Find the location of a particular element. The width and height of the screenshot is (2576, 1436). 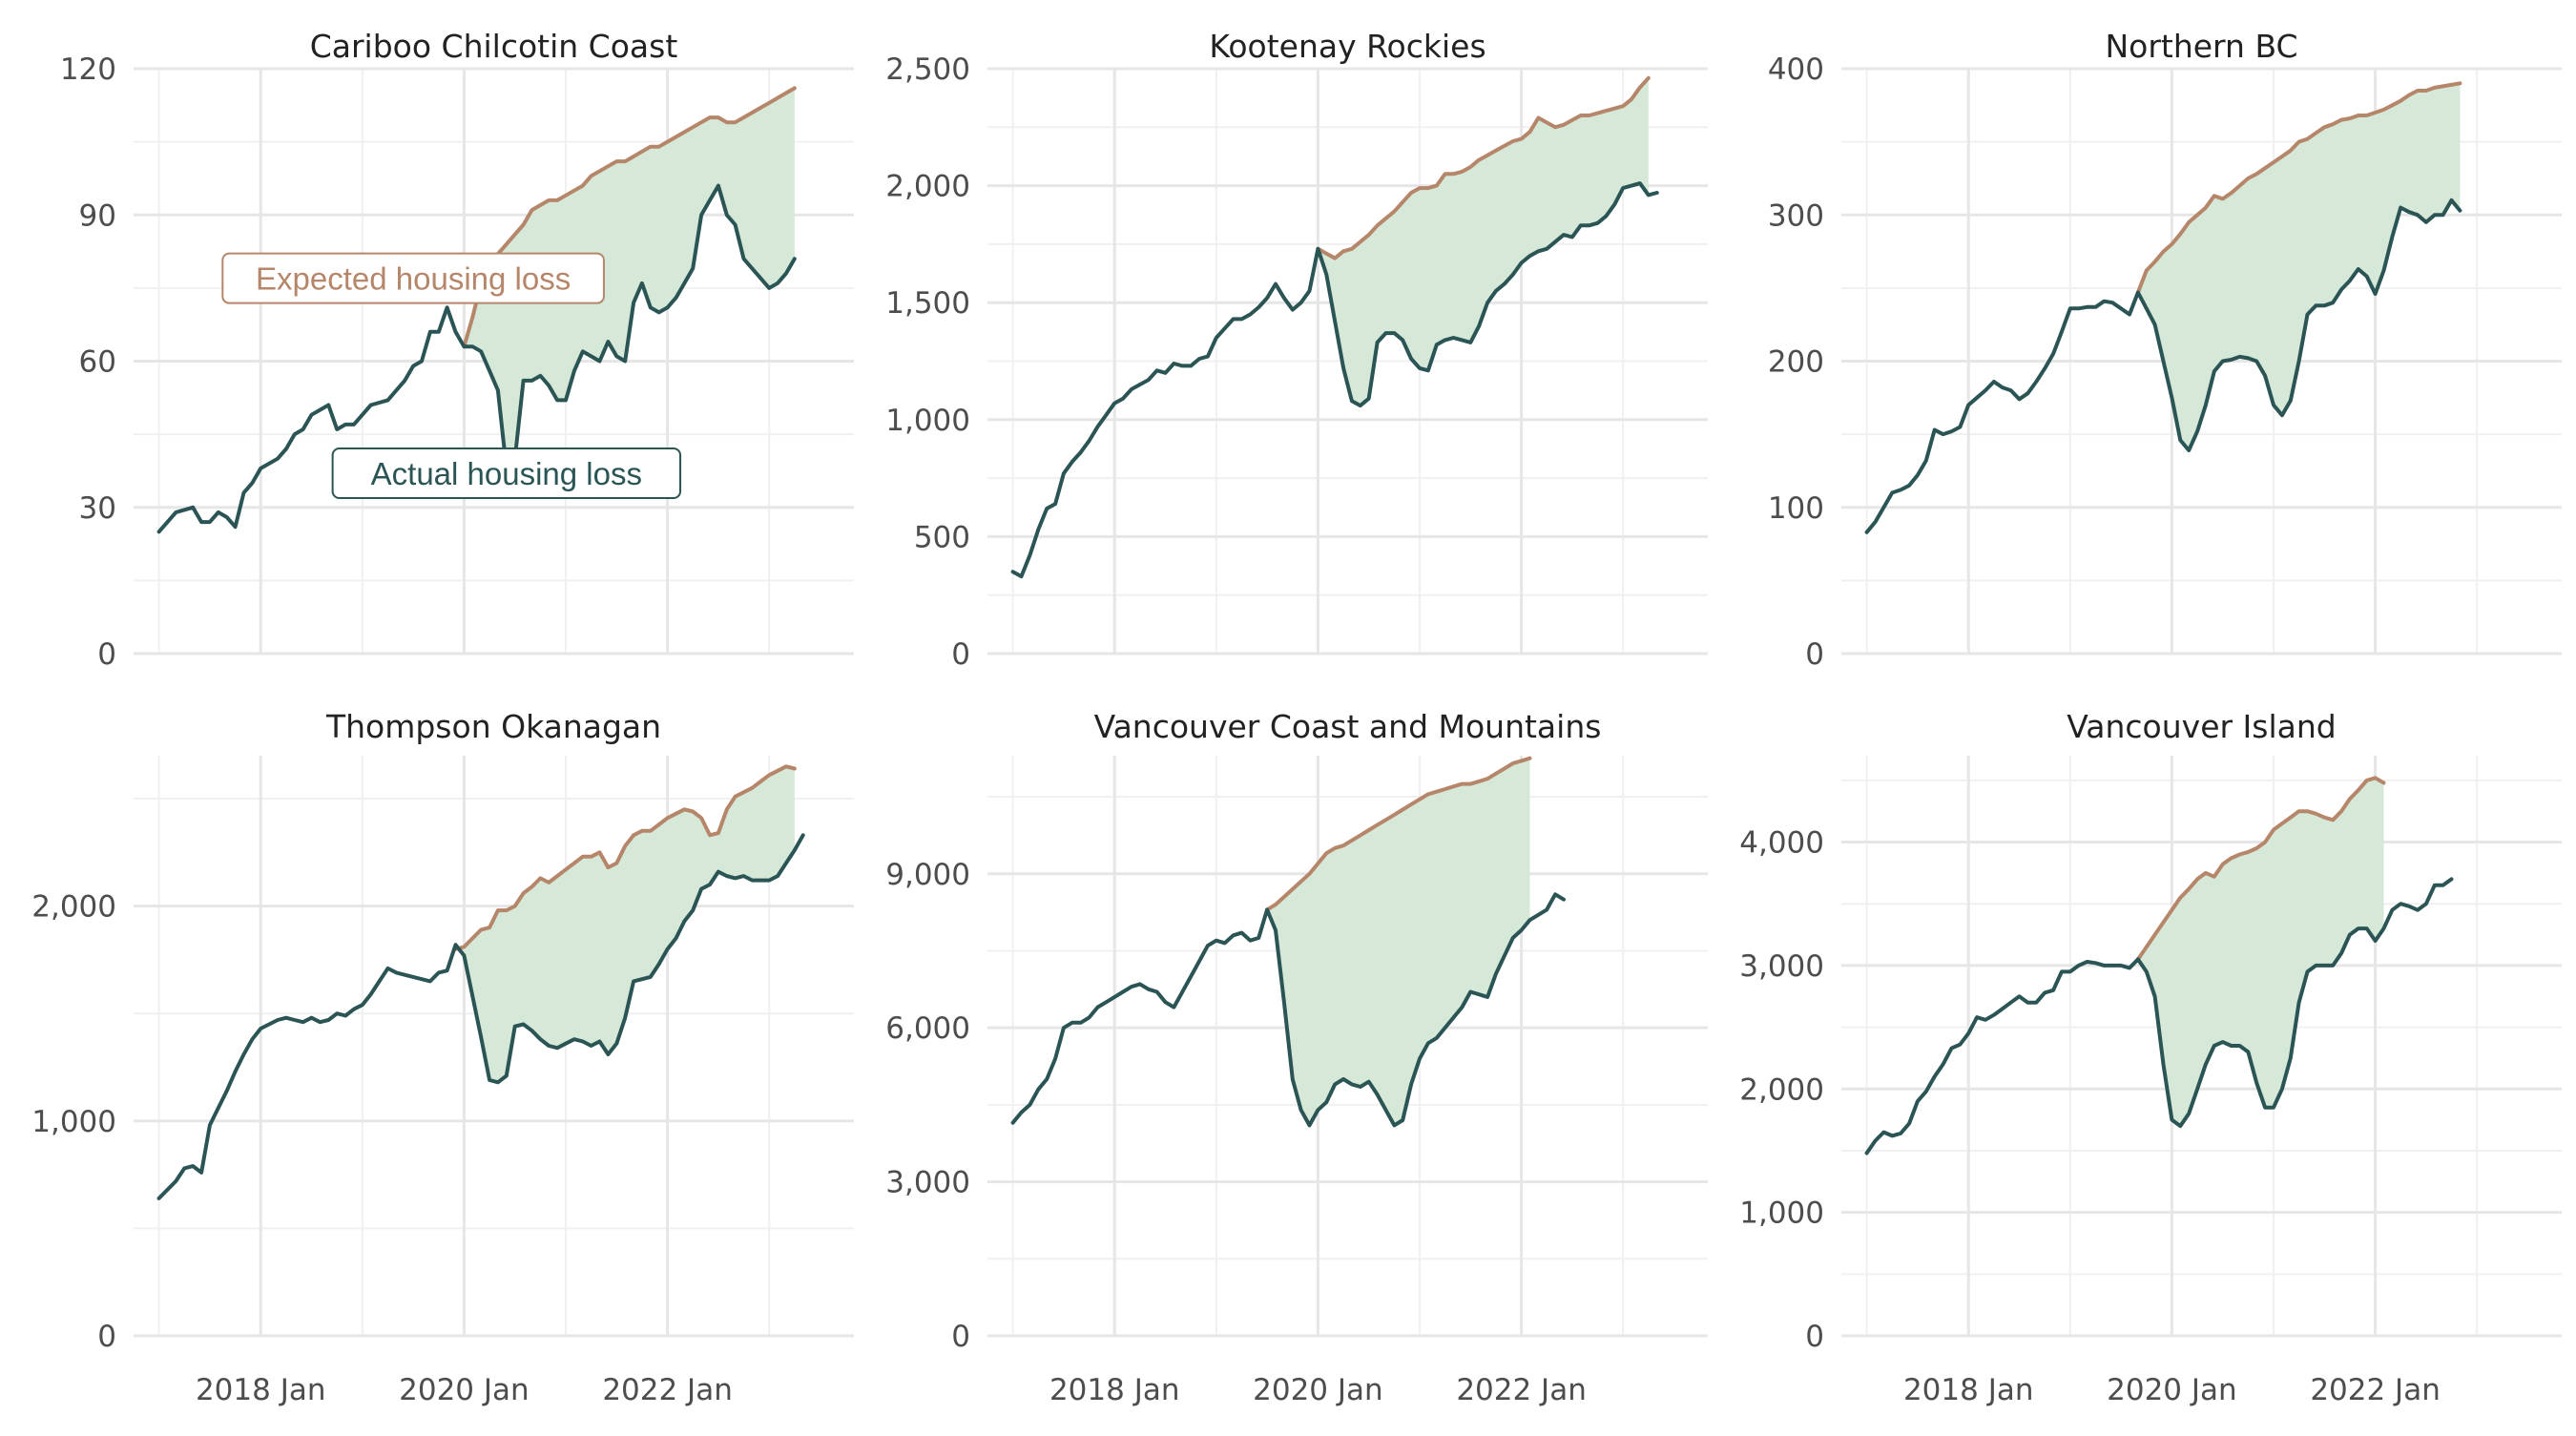

annotation-label: Actual housing loss is located at coordinates (506, 473).